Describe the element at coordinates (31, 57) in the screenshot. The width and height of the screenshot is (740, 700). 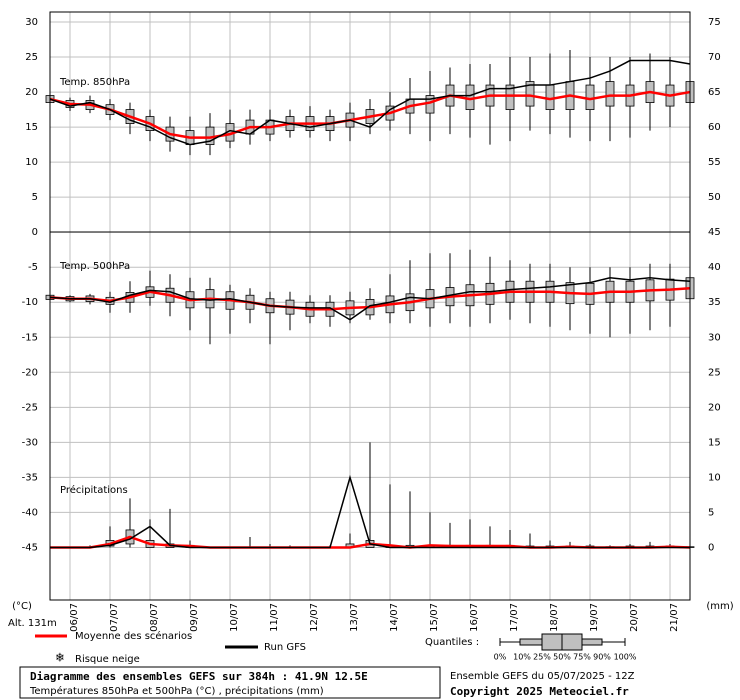
I see `y-tick-label: 25` at that location.